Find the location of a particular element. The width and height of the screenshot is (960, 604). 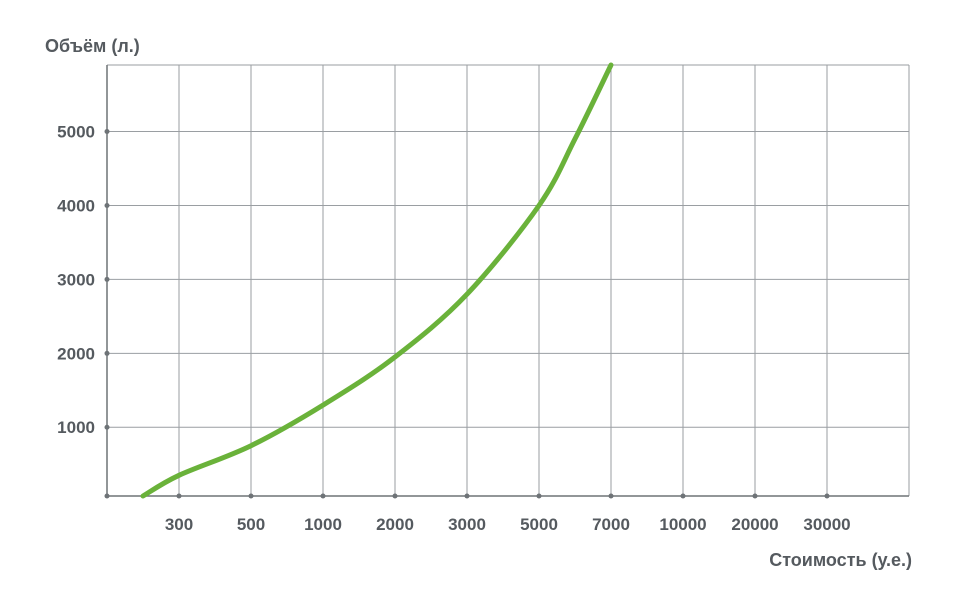

y-tick-label: 4000 is located at coordinates (76, 205).